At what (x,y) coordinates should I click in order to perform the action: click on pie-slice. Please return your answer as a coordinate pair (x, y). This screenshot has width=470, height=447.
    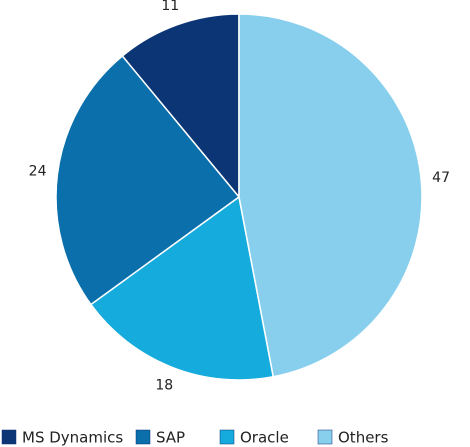
    Looking at the image, I should click on (180, 106).